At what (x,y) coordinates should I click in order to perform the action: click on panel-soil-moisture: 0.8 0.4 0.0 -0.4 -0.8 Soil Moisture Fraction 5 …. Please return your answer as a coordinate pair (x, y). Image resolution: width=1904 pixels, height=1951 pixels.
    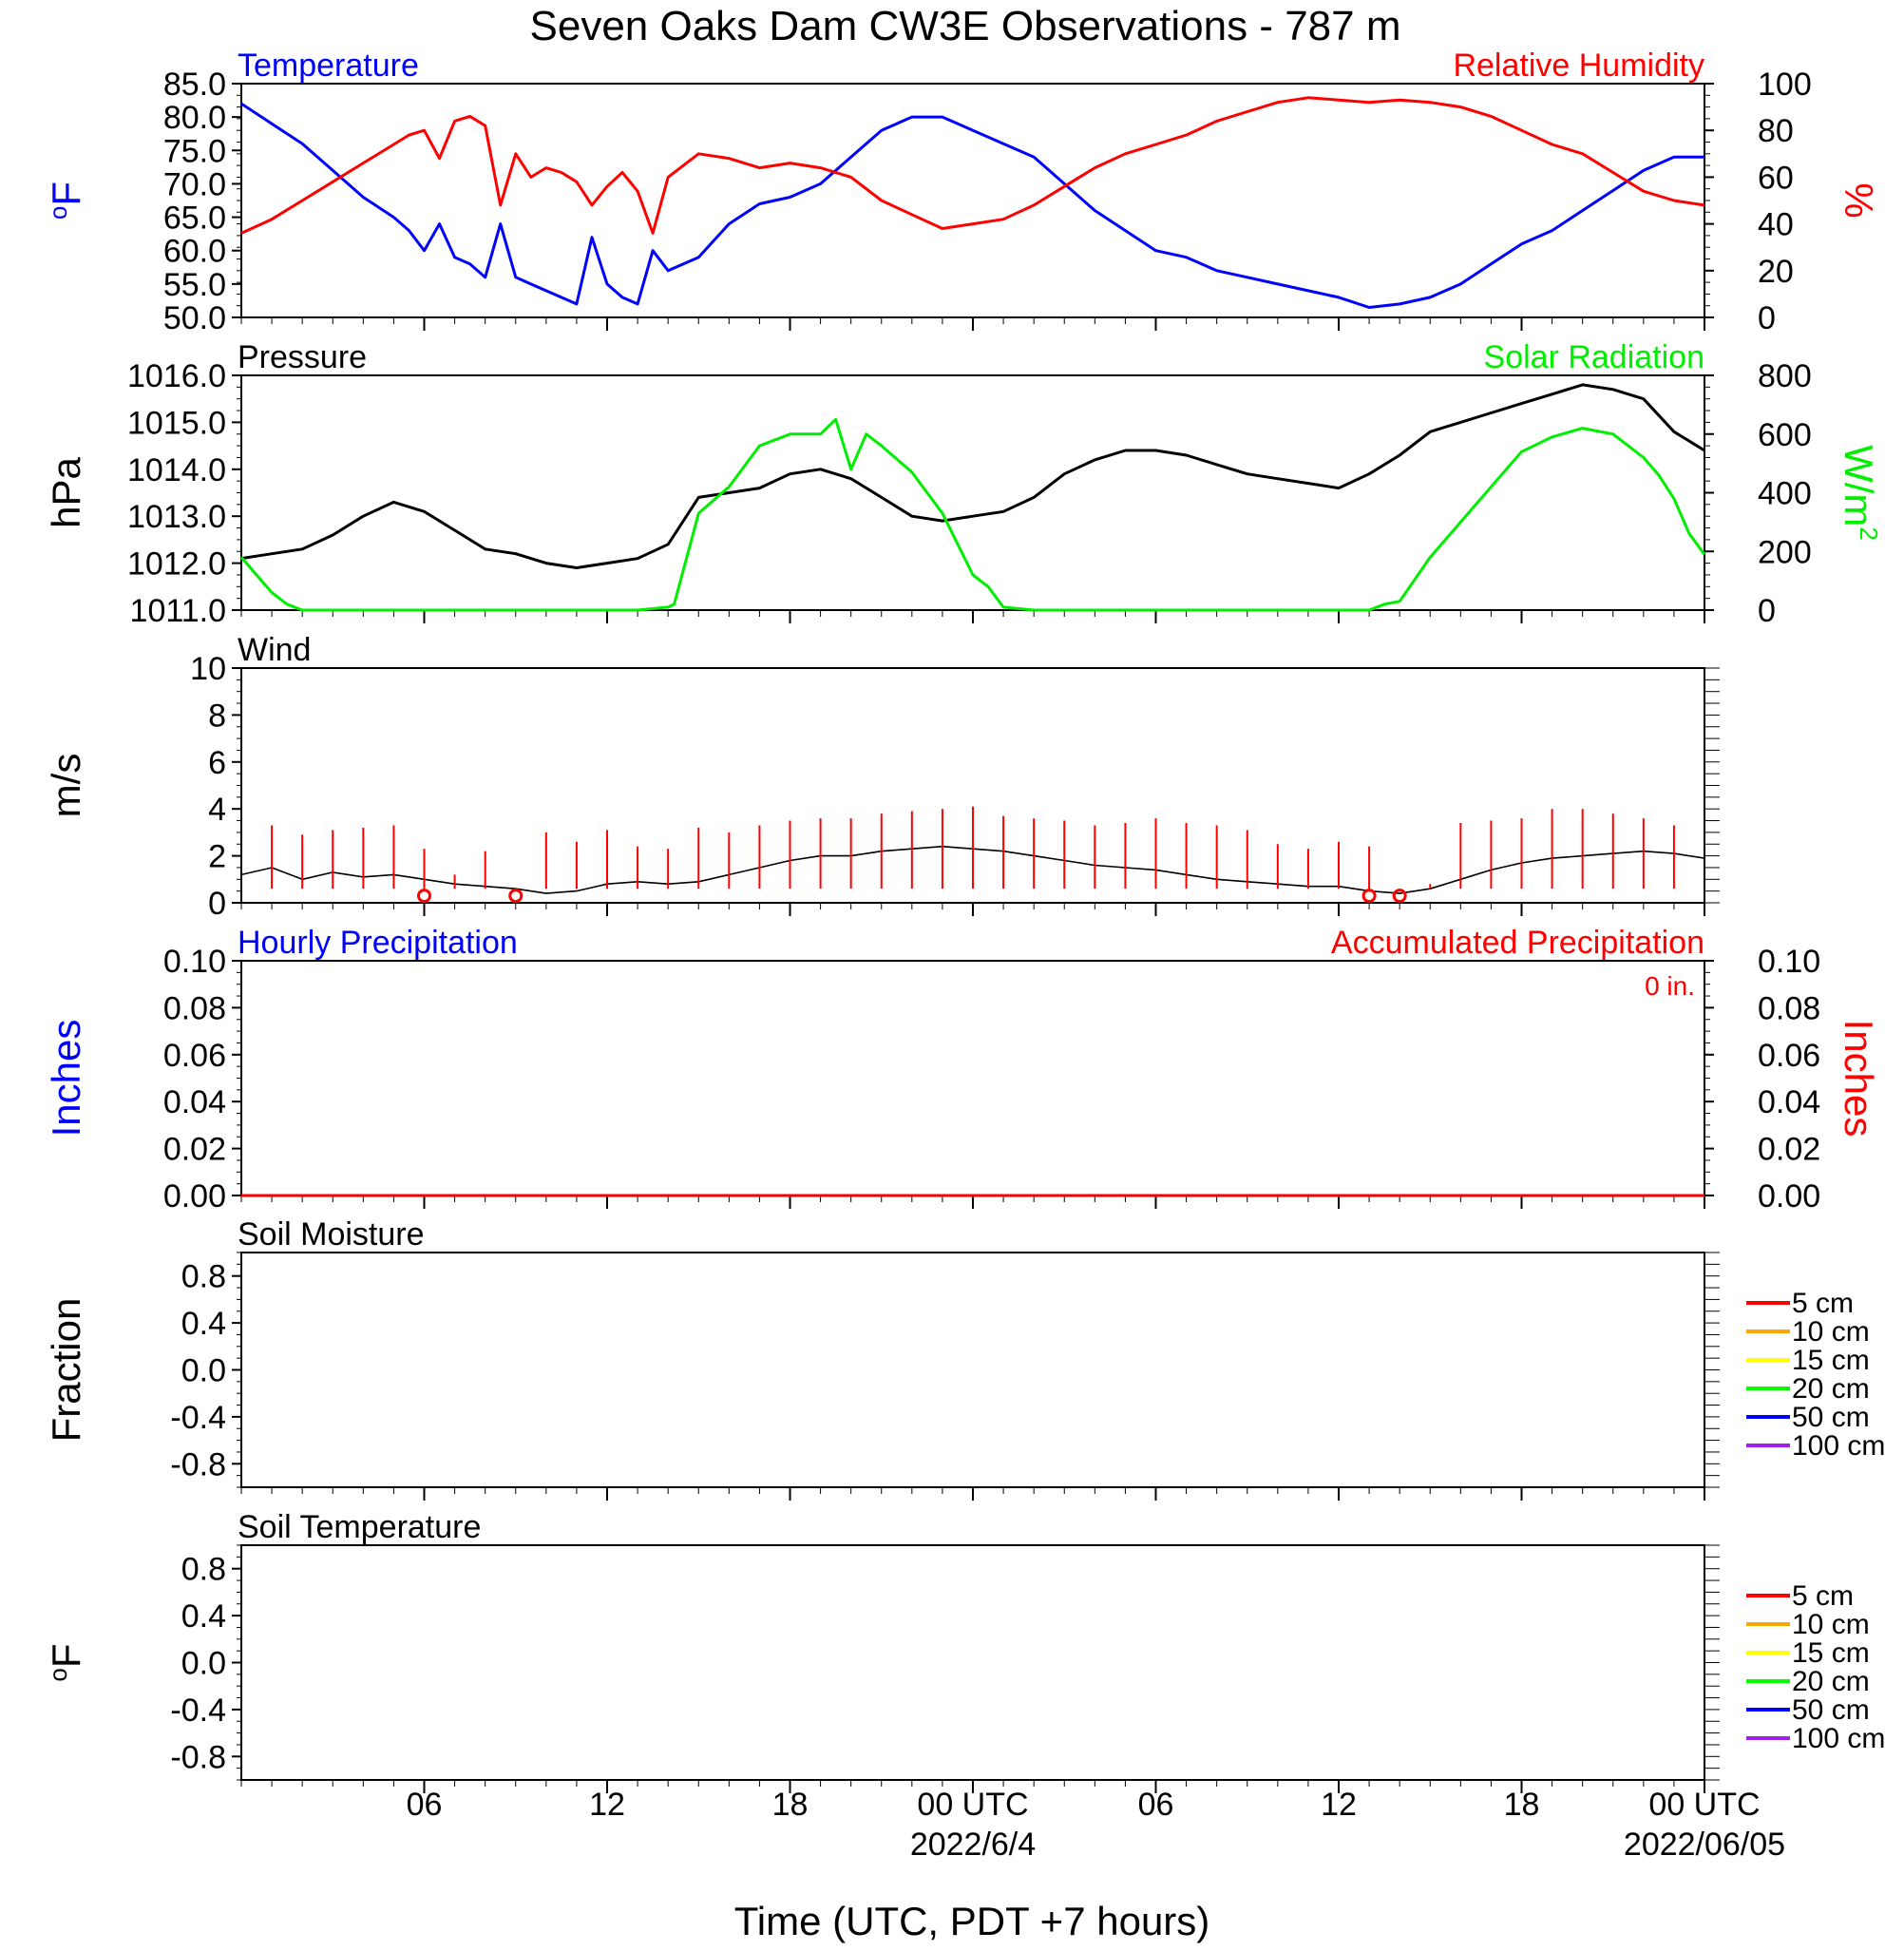
    Looking at the image, I should click on (964, 1358).